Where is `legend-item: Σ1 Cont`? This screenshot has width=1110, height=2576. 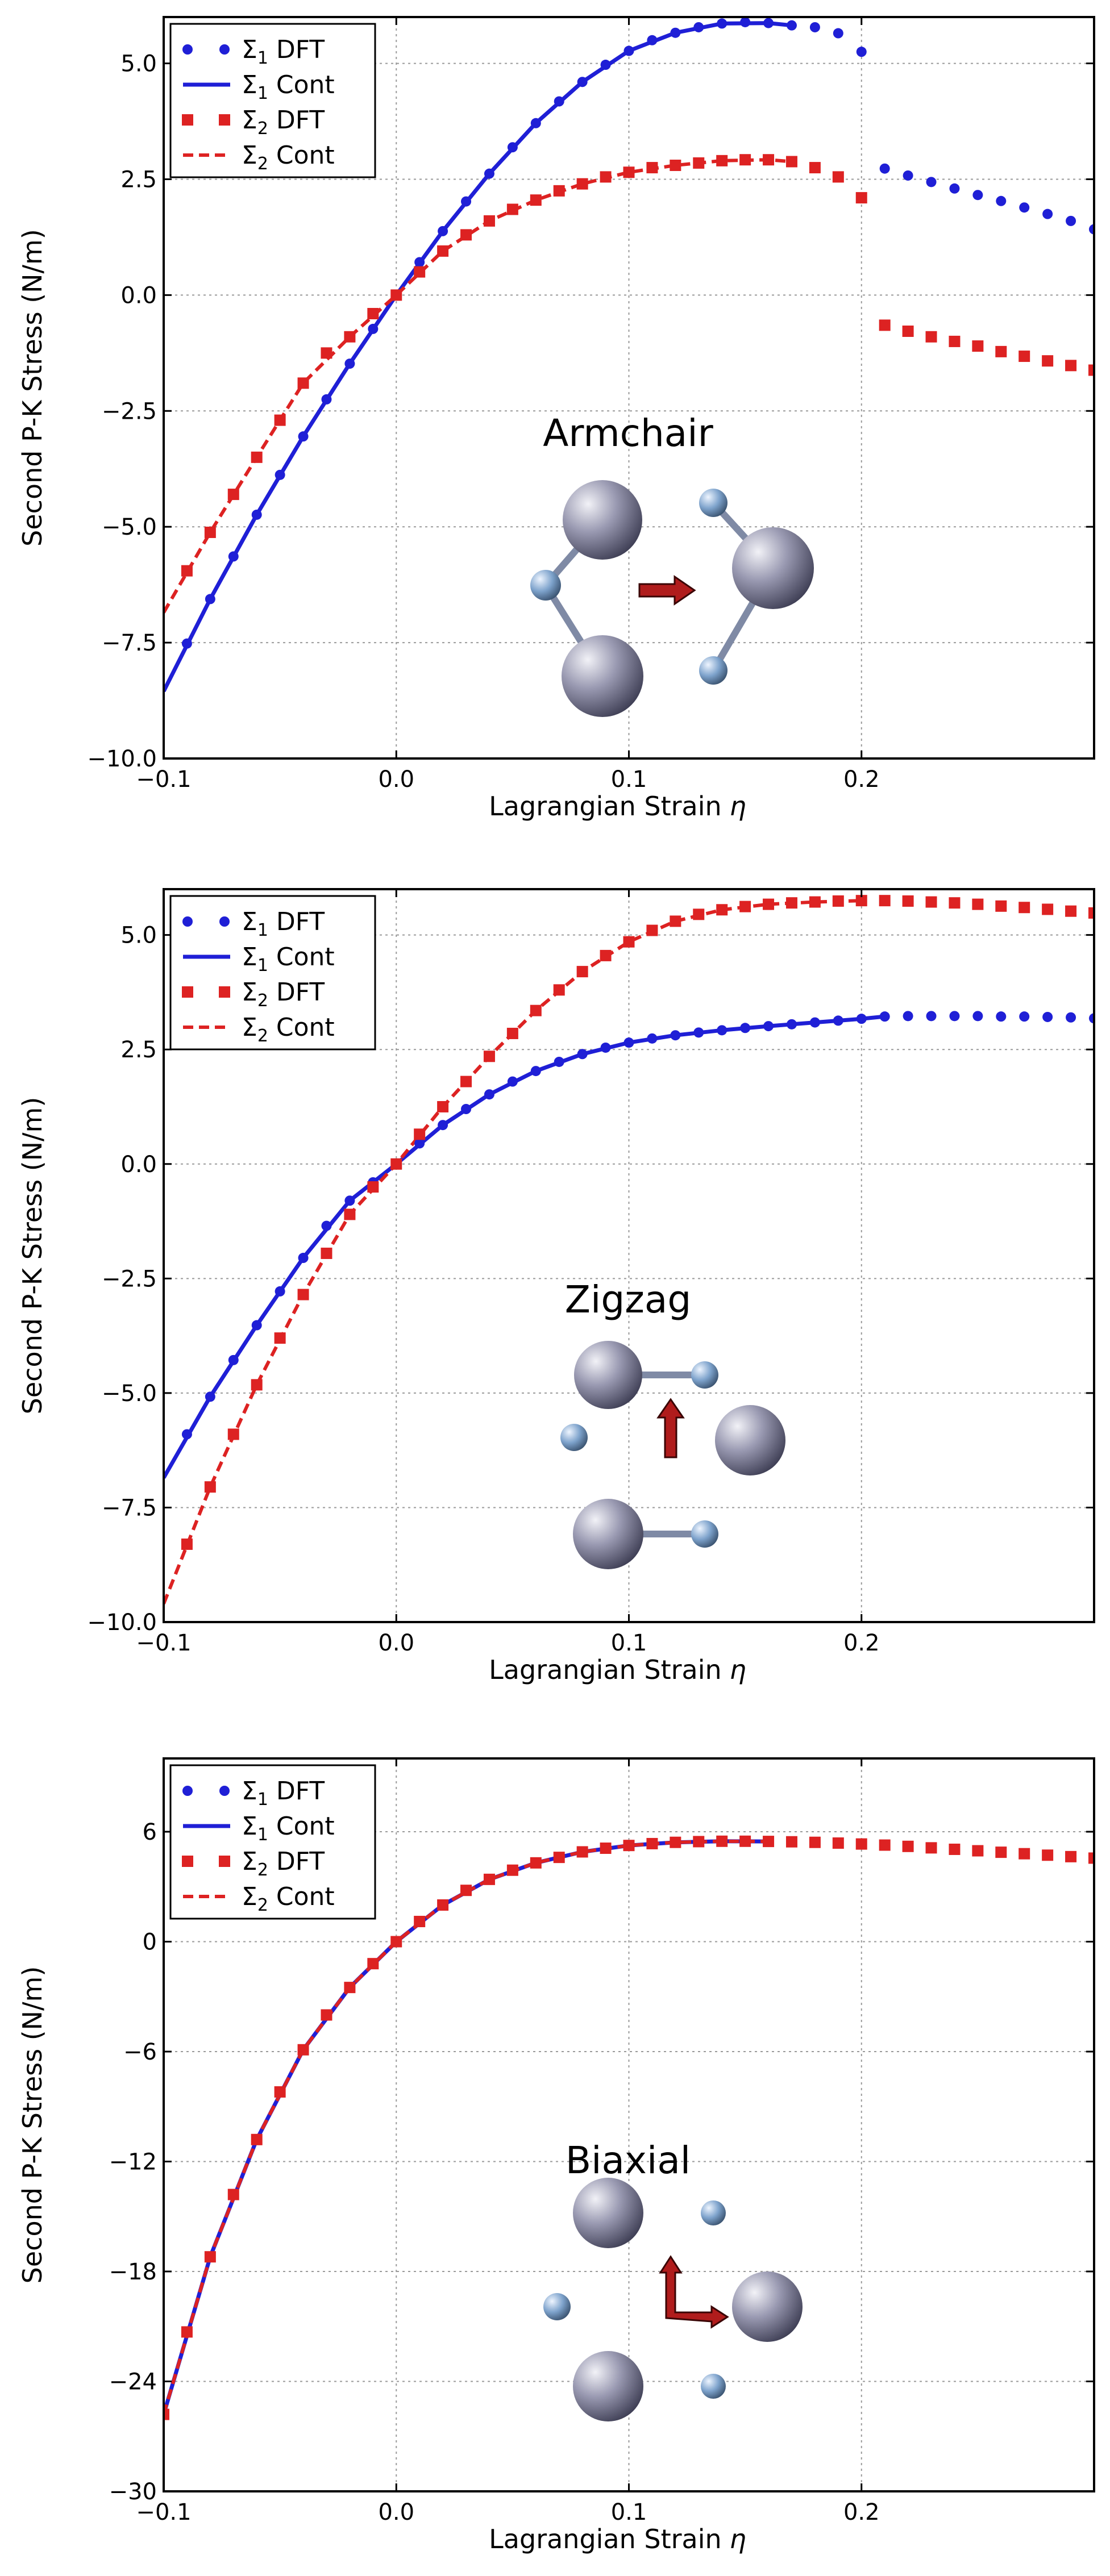 legend-item: Σ1 Cont is located at coordinates (259, 1829).